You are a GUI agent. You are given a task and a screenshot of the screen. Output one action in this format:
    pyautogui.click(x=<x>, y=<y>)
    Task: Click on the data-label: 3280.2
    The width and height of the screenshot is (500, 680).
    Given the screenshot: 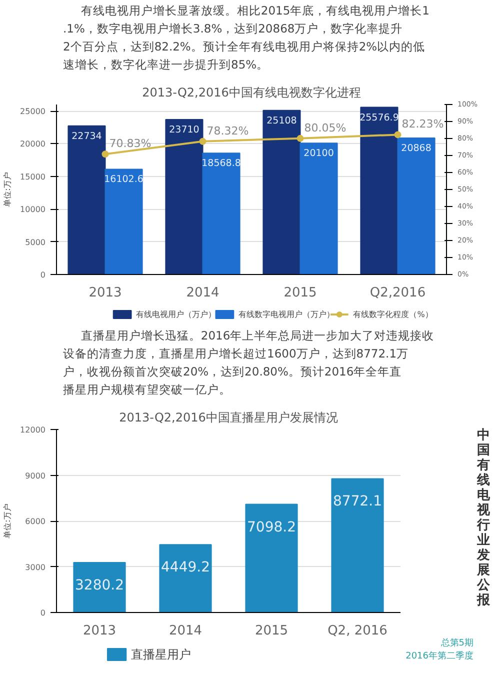 What is the action you would take?
    pyautogui.click(x=99, y=585)
    